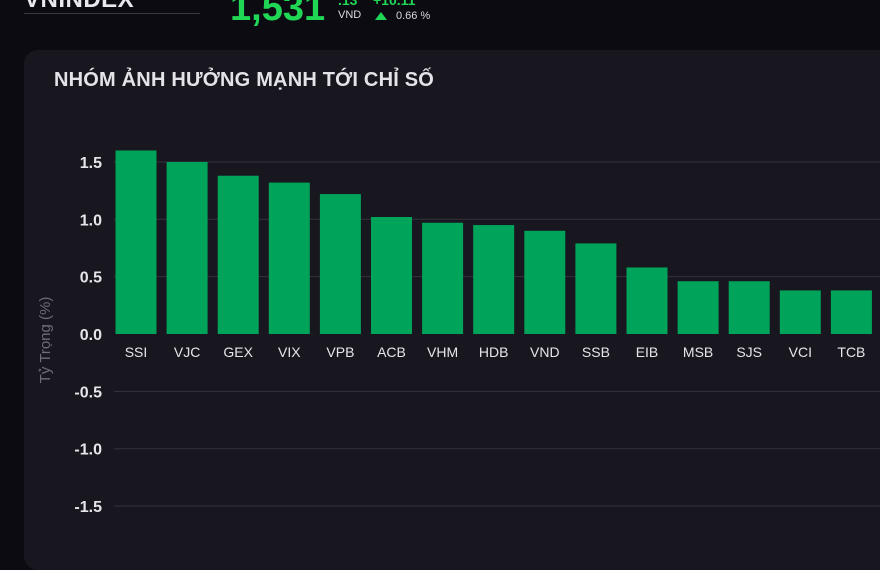 Image resolution: width=880 pixels, height=570 pixels. What do you see at coordinates (187, 247) in the screenshot?
I see `bar-vjc` at bounding box center [187, 247].